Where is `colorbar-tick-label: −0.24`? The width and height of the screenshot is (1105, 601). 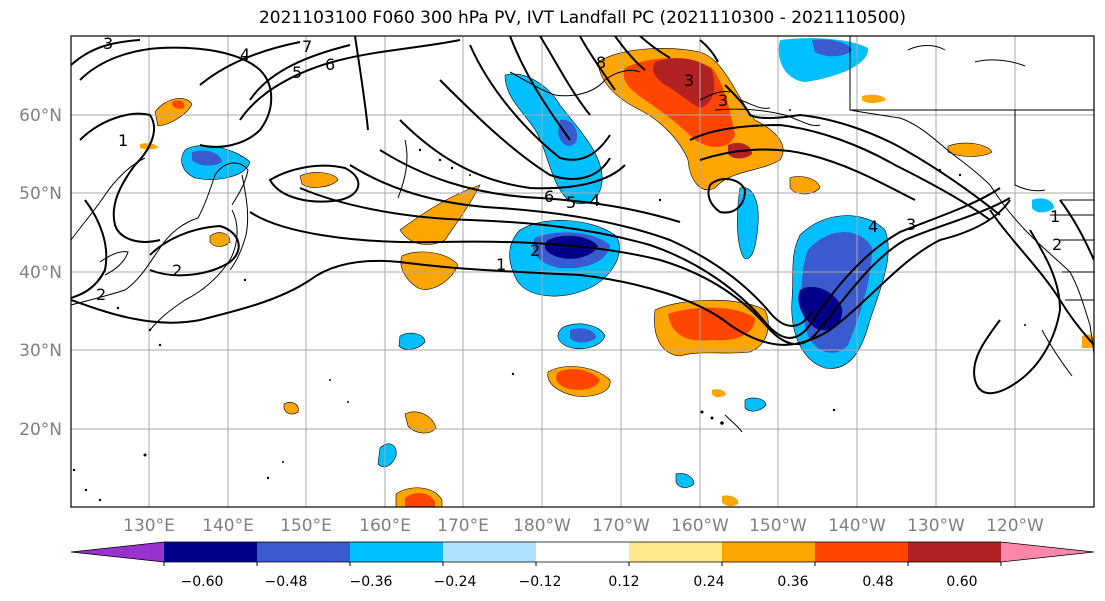
colorbar-tick-label: −0.24 is located at coordinates (455, 582).